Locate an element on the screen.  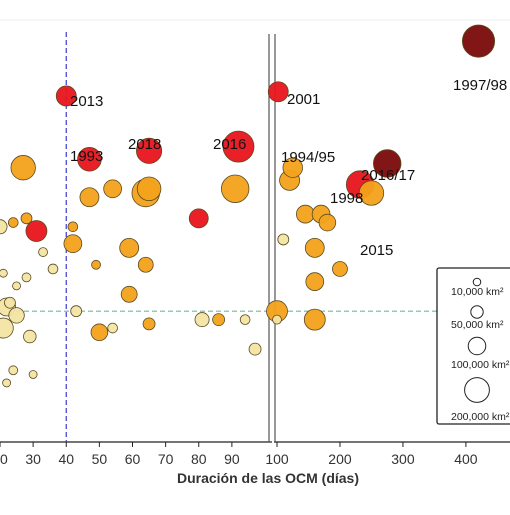
year-label-7: 1998 is located at coordinates (346, 198).